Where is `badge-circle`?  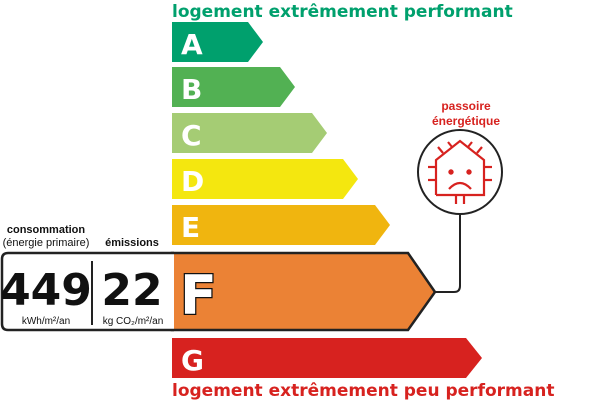 badge-circle is located at coordinates (460, 172).